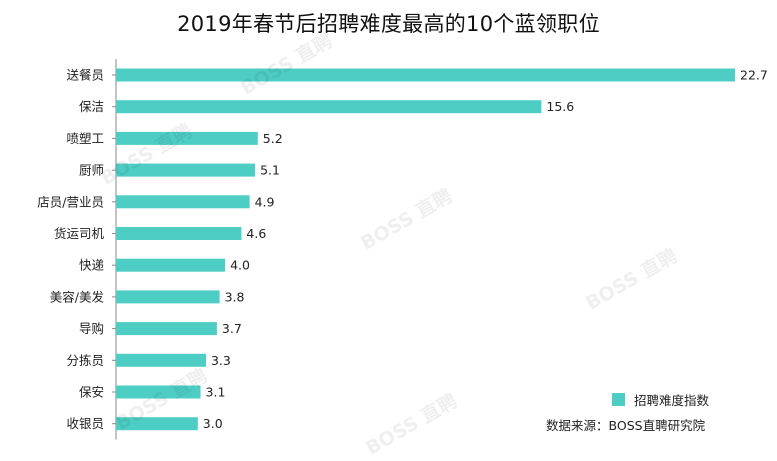 This screenshot has width=777, height=461. What do you see at coordinates (560, 106) in the screenshot?
I see `data-label: 15.6` at bounding box center [560, 106].